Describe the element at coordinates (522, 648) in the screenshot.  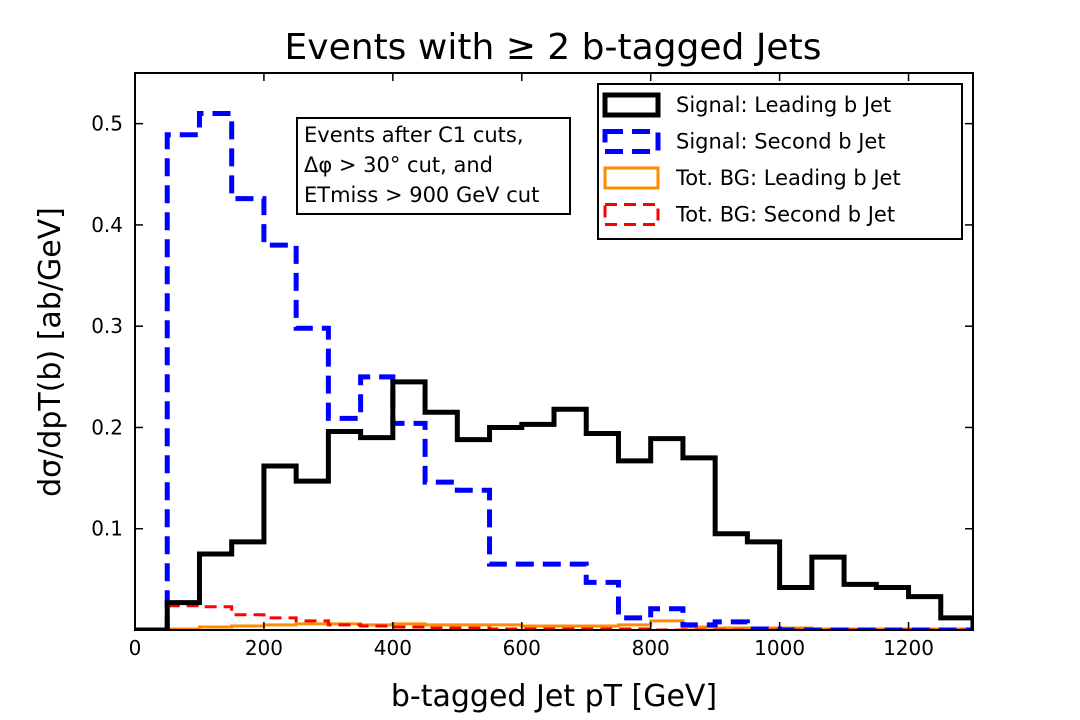
I see `x-tick-label: 600` at that location.